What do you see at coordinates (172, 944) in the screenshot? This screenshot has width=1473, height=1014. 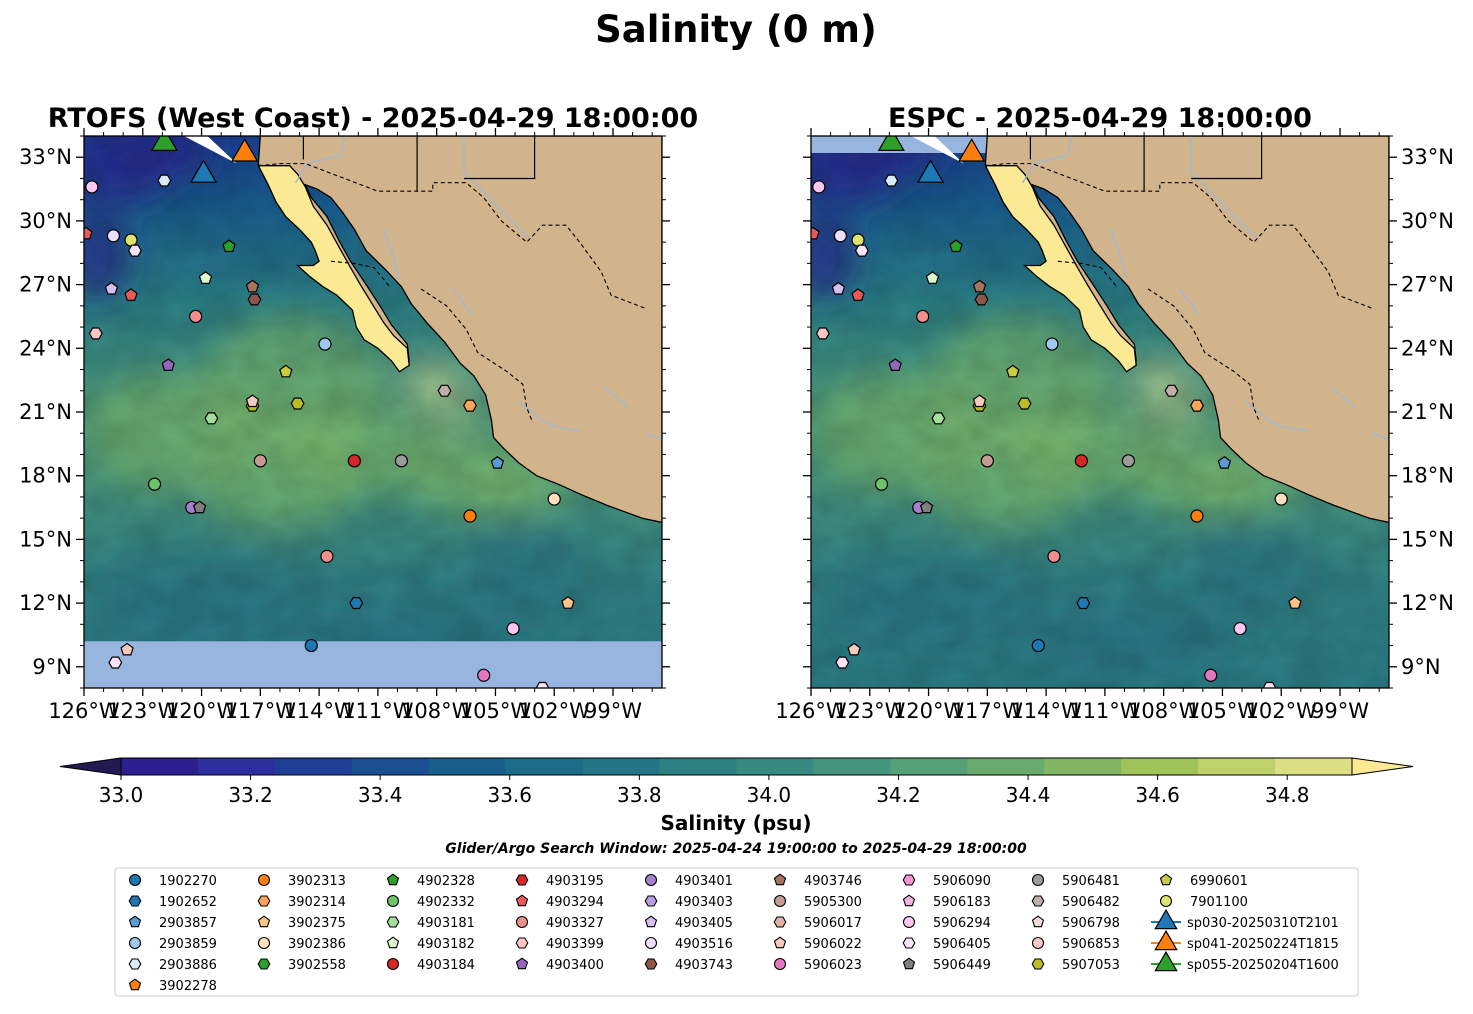 I see `legend-item: 2903859` at bounding box center [172, 944].